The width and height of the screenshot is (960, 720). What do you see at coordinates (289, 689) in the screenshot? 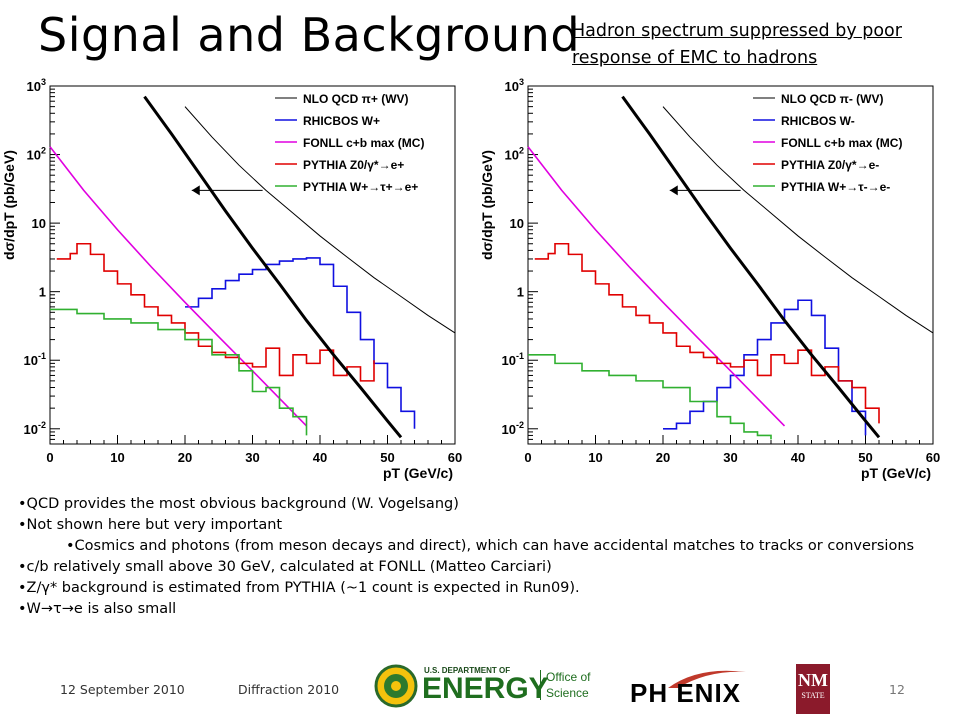
I see `footer-event: Diffraction 2010` at bounding box center [289, 689].